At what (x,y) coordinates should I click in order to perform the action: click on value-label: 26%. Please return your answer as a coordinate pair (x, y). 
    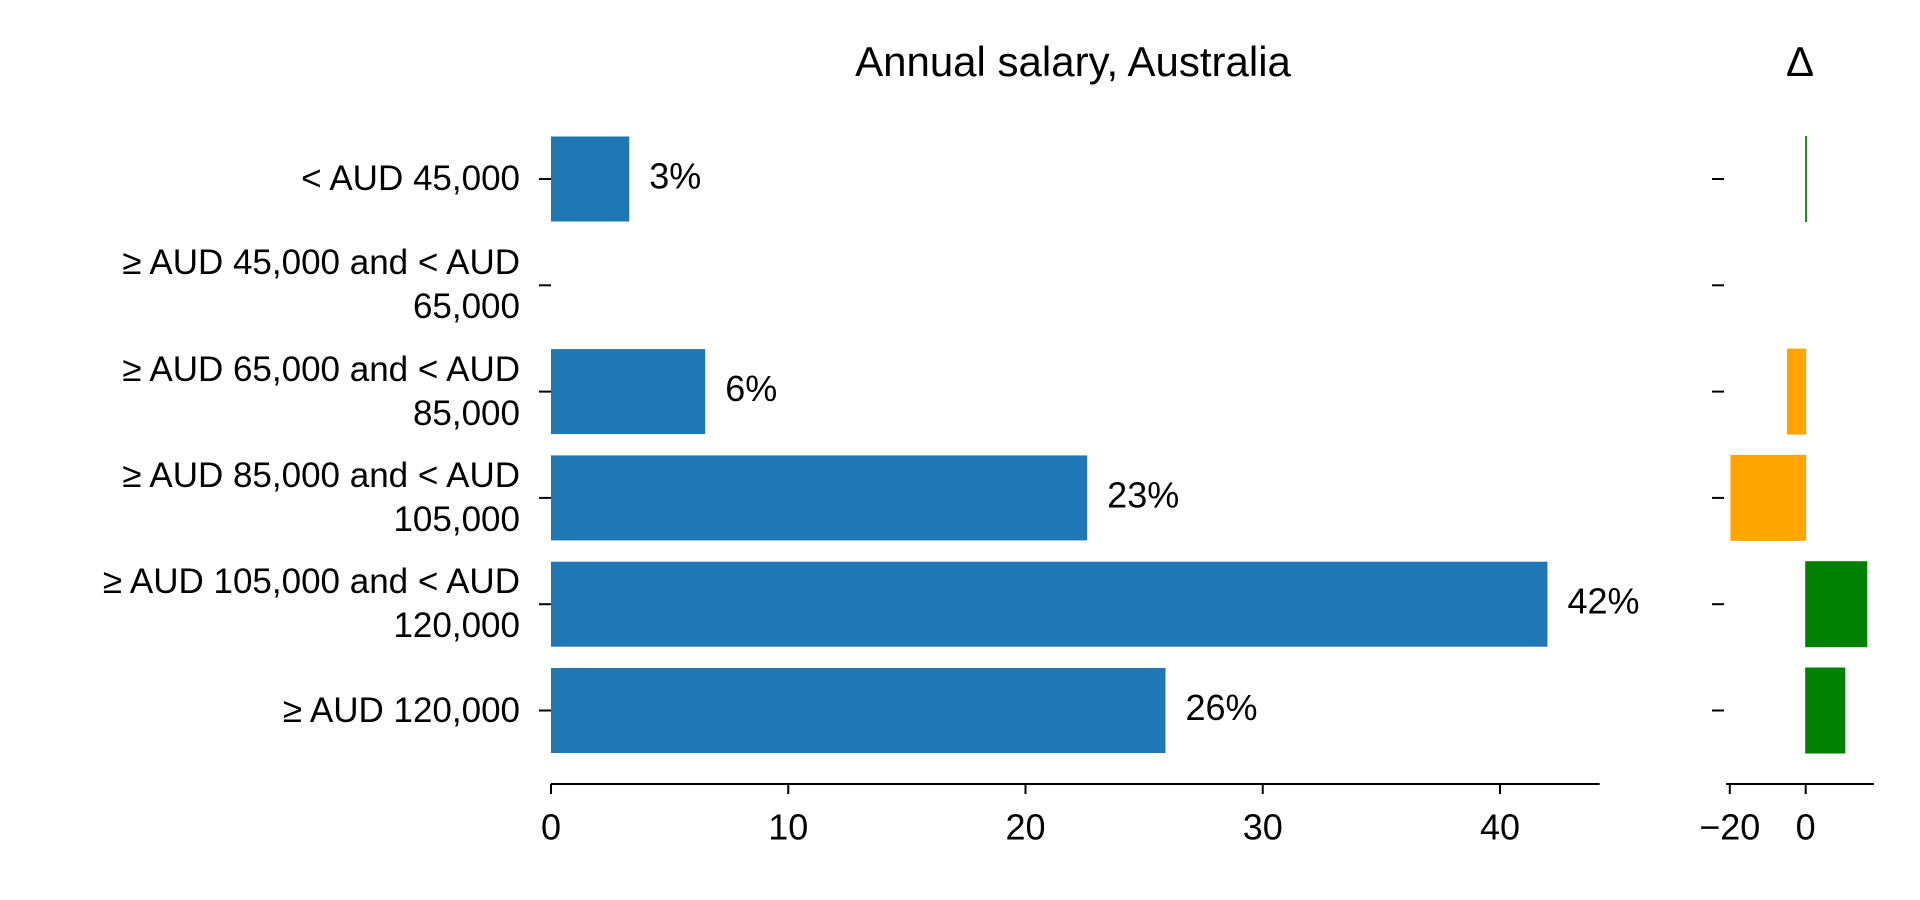
    Looking at the image, I should click on (1221, 707).